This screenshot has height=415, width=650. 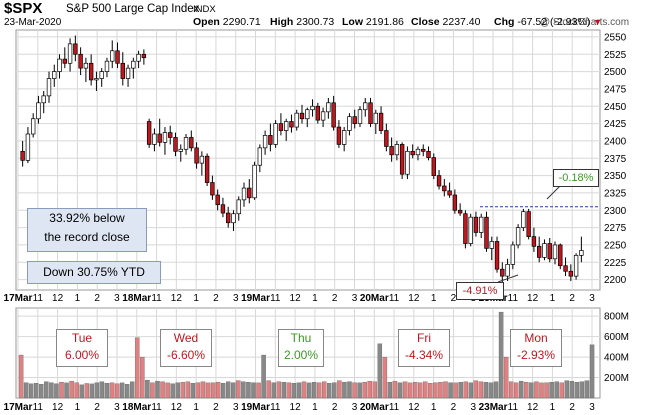 What do you see at coordinates (536, 338) in the screenshot?
I see `day-label: Mon` at bounding box center [536, 338].